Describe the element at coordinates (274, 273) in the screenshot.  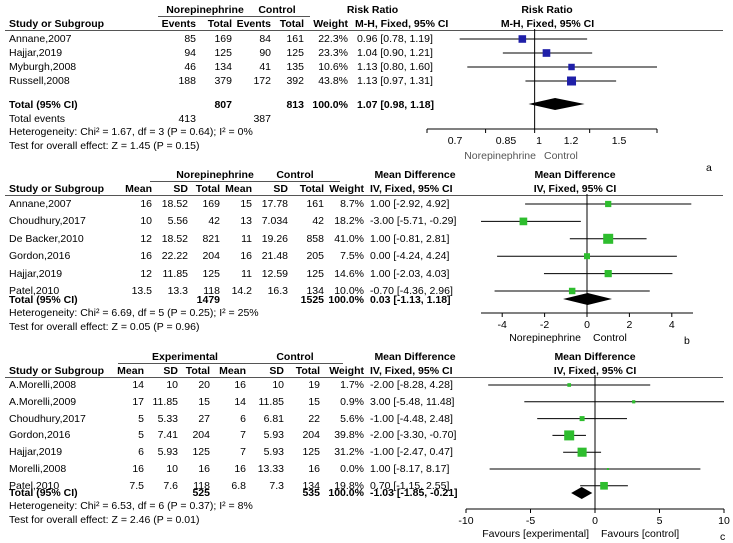
I see `cell: 12.59` at that location.